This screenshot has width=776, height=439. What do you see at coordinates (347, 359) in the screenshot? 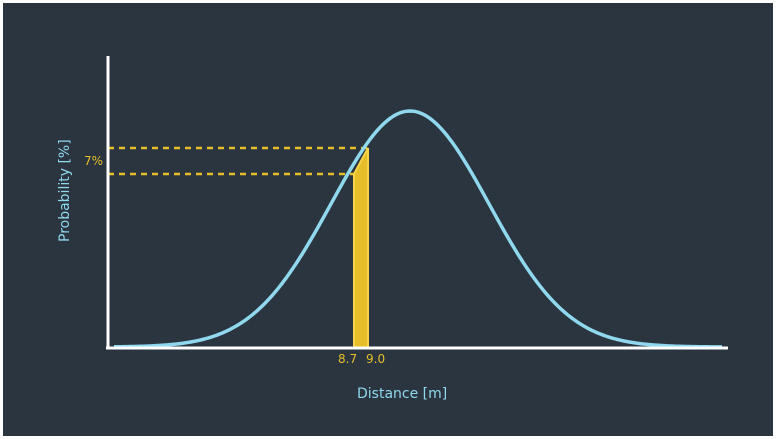
I see `x-start-label: 8.7` at bounding box center [347, 359].